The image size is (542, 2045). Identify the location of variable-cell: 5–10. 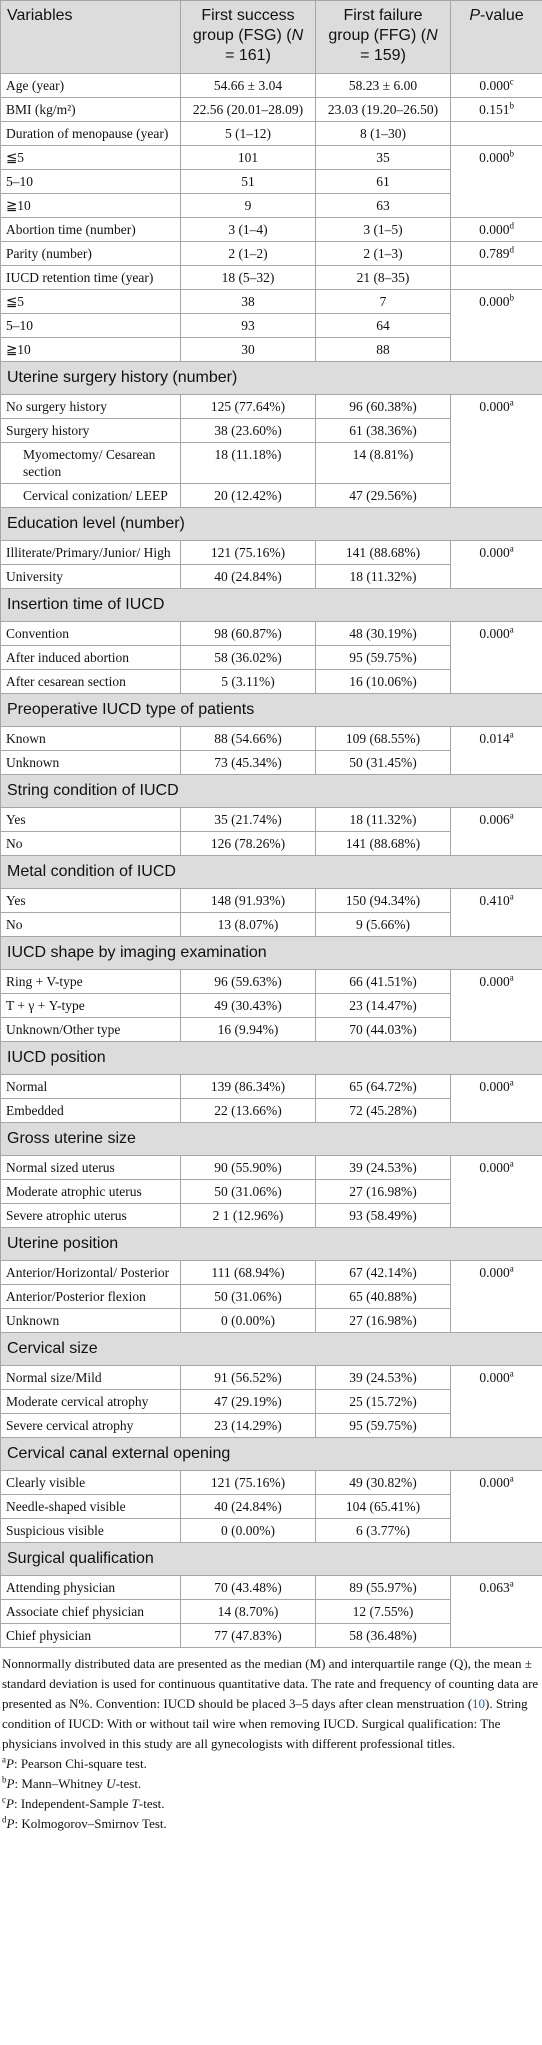
(90, 181).